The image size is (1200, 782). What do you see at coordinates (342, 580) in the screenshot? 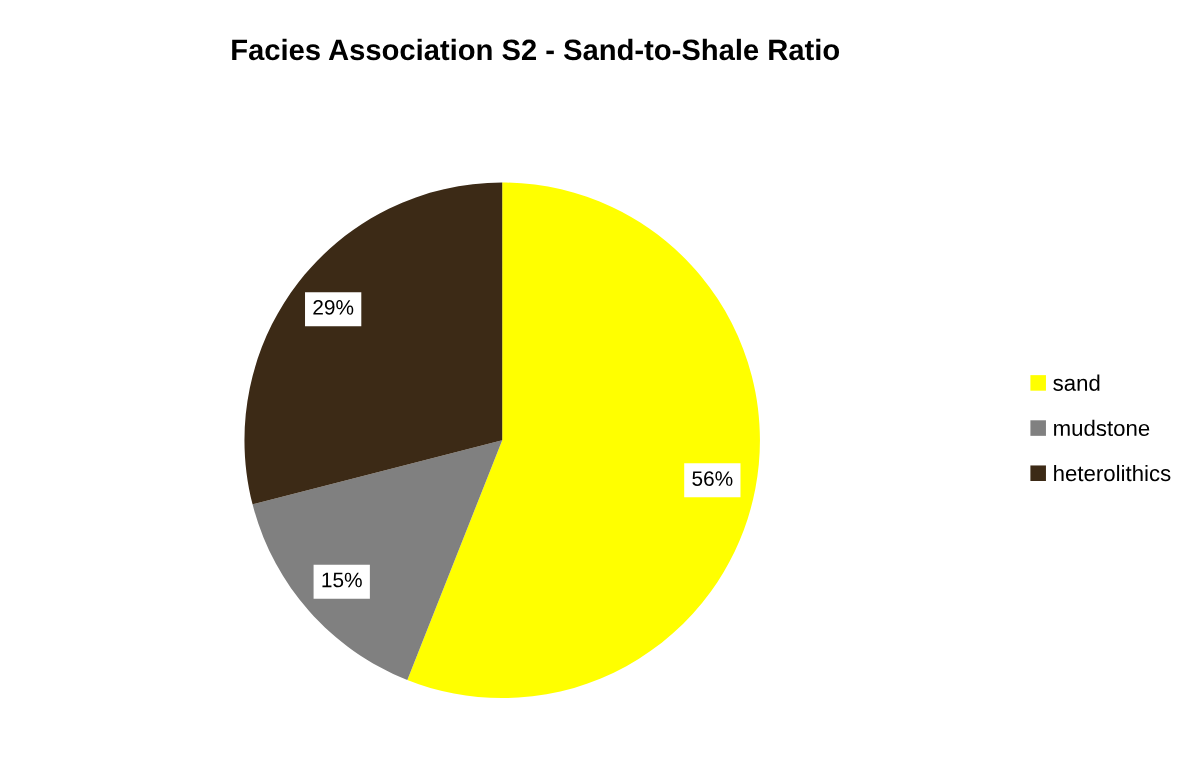
I see `data-label: 15%` at bounding box center [342, 580].